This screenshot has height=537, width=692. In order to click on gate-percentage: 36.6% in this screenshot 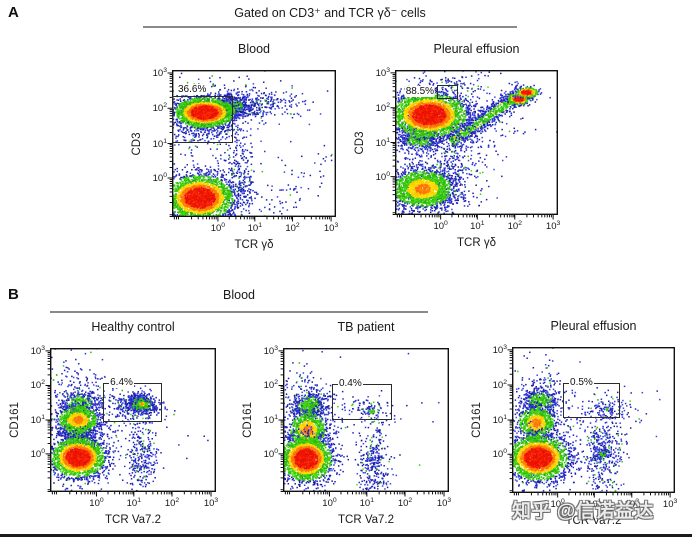, I will do `click(192, 90)`.